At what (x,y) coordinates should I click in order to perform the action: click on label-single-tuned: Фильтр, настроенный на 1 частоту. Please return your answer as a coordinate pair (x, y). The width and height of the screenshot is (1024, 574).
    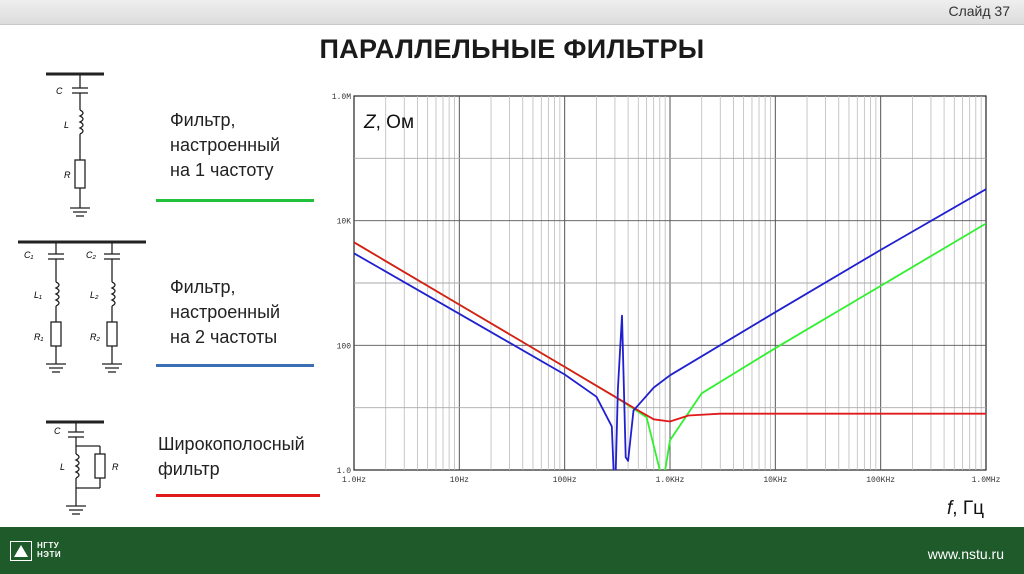
    Looking at the image, I should click on (225, 145).